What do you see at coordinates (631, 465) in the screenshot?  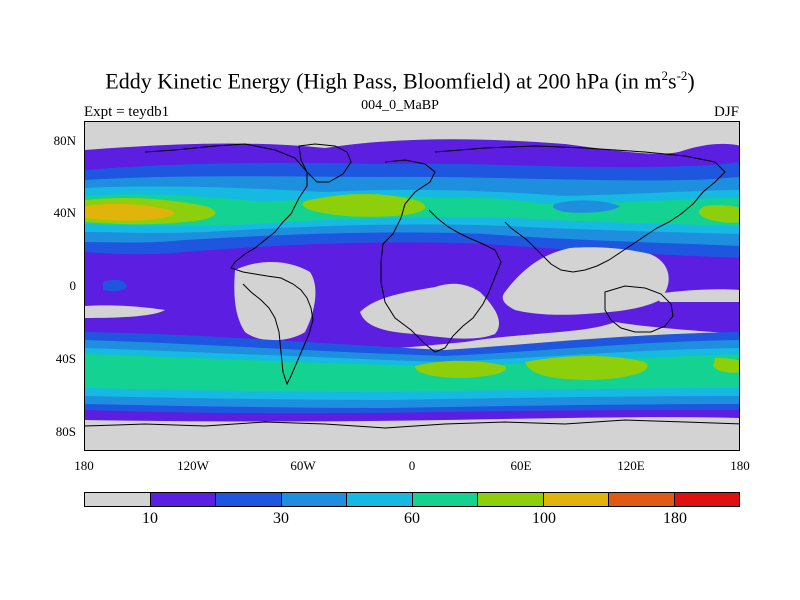 I see `lon-tick-120e: 120E` at bounding box center [631, 465].